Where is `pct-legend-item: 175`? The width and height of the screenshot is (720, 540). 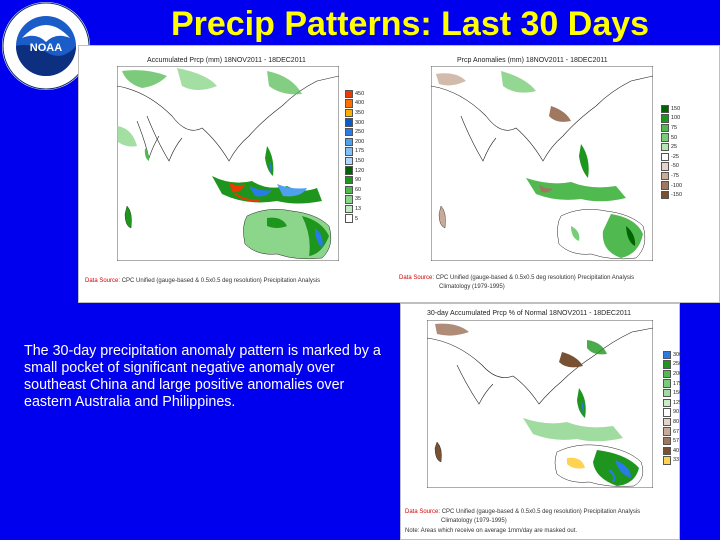
pct-legend-item: 175 is located at coordinates (672, 384).